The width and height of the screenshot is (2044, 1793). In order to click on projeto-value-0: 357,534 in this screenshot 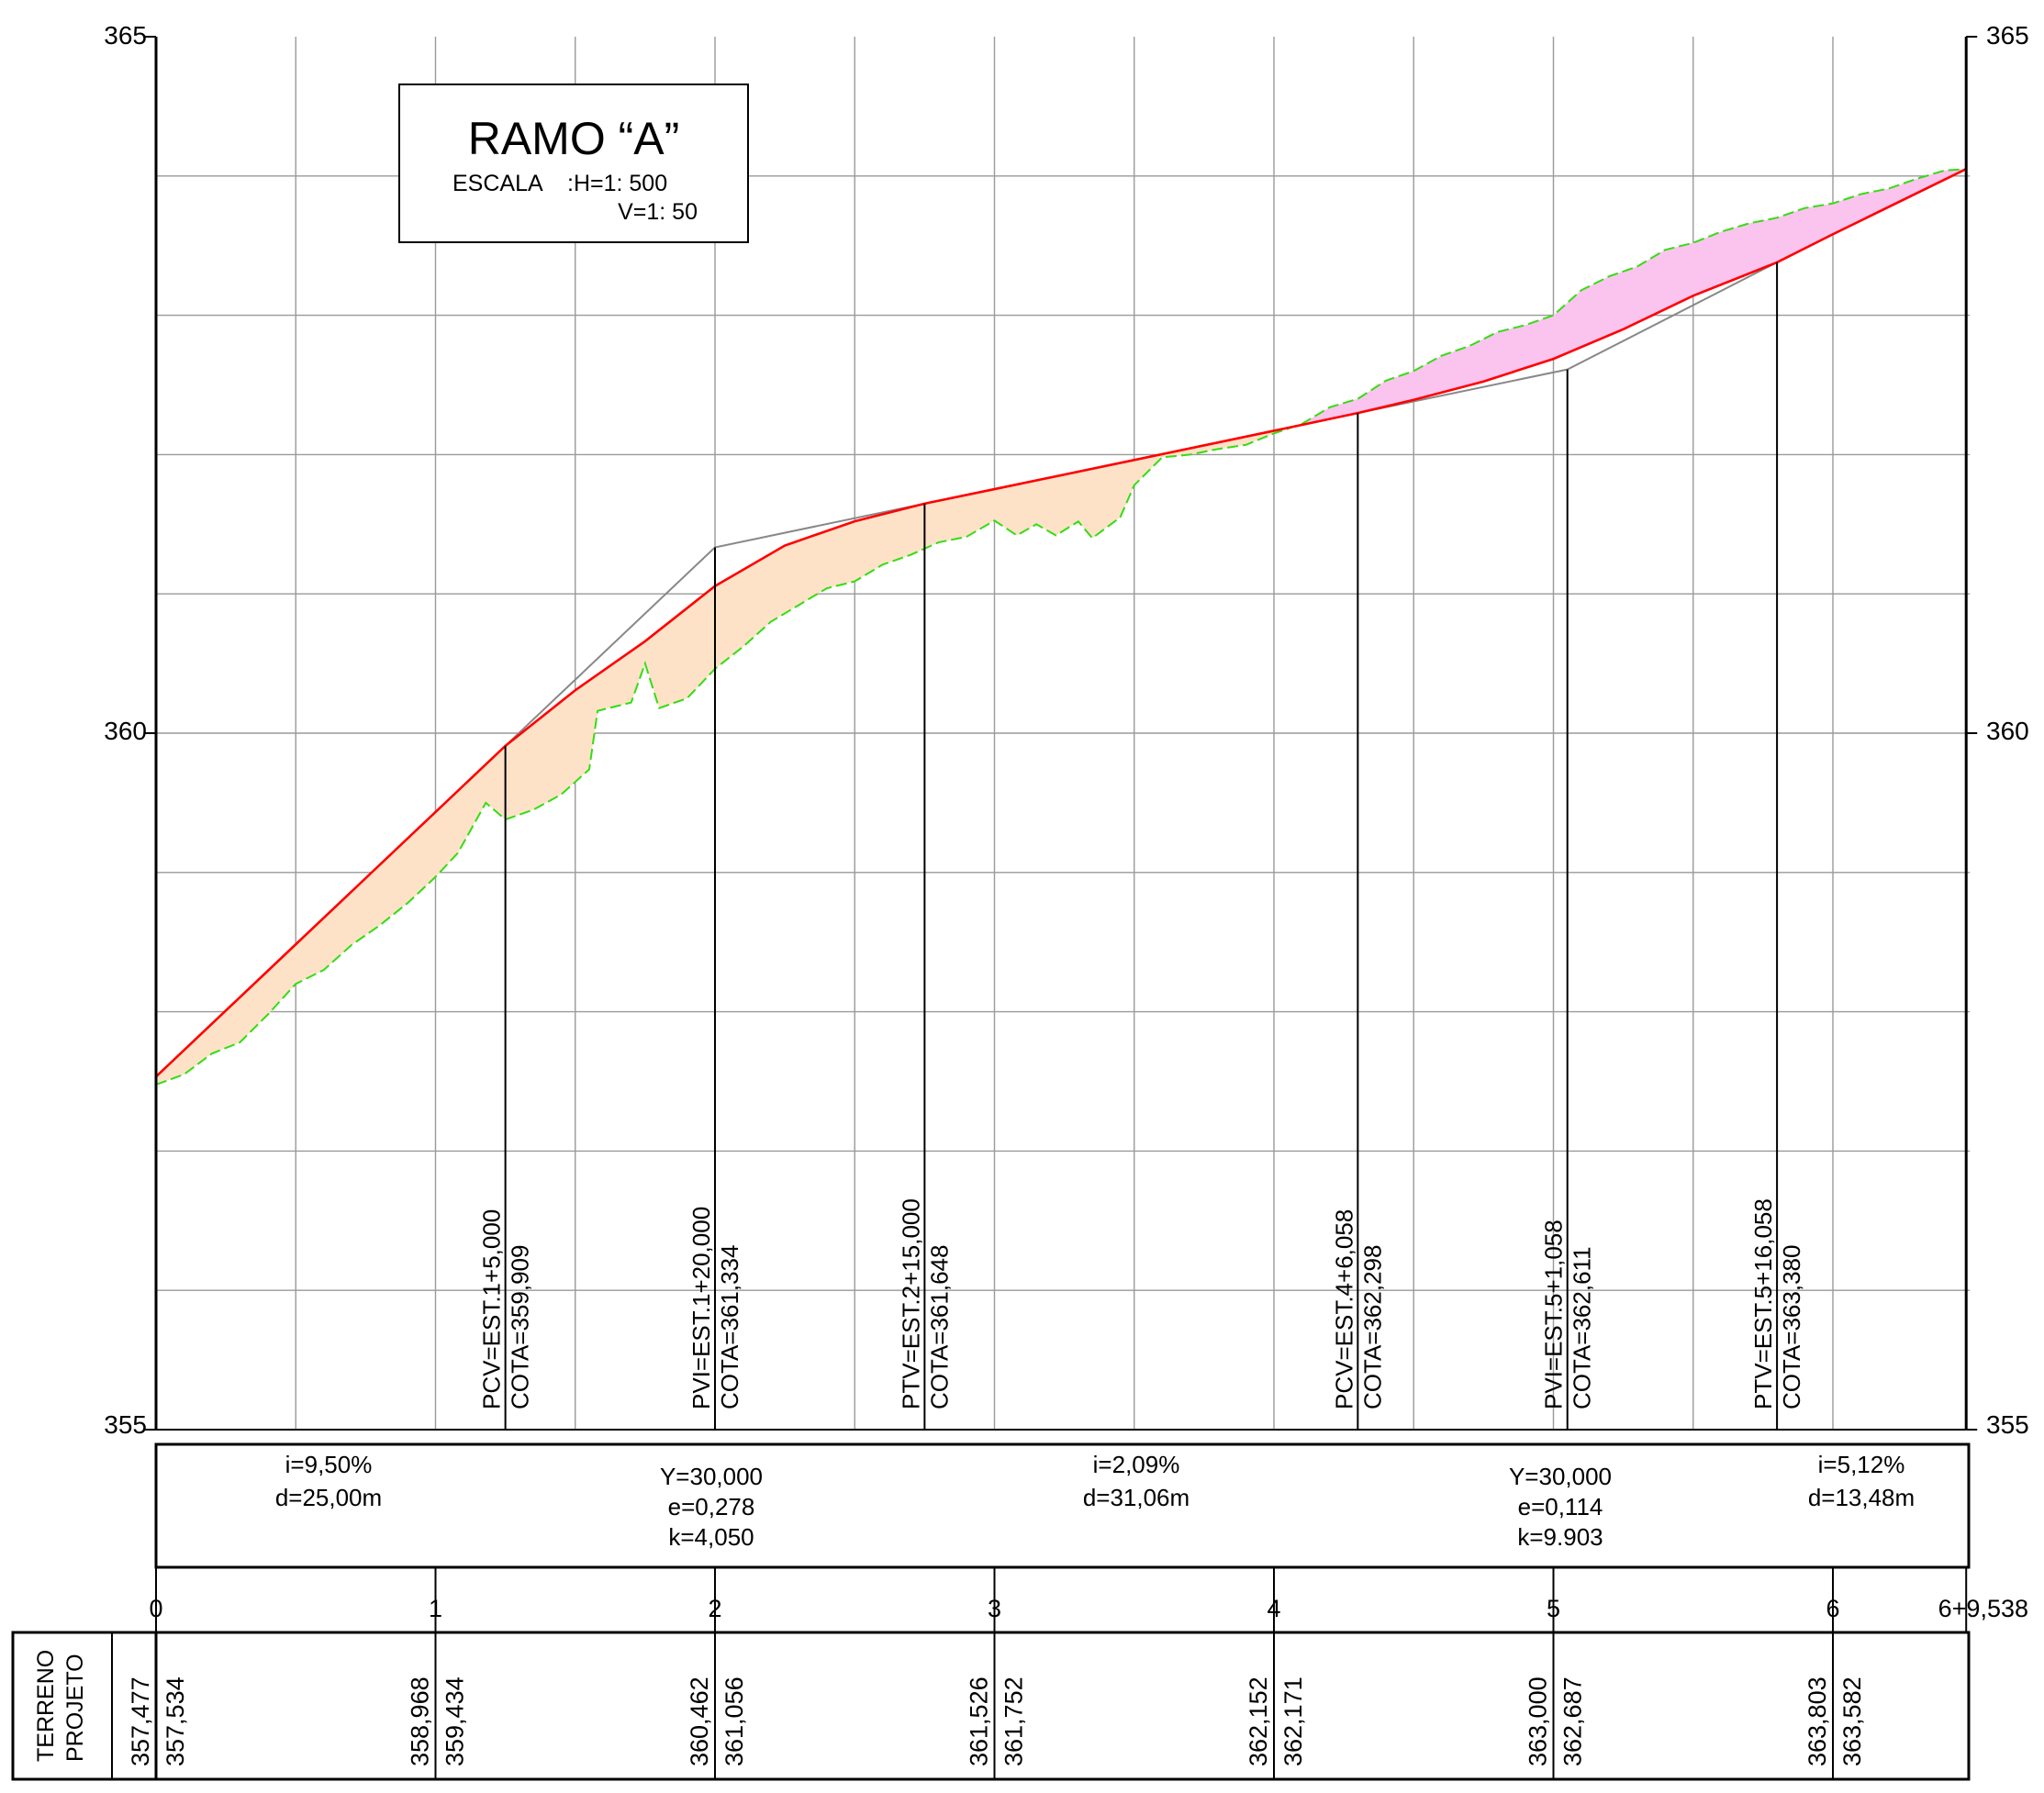, I will do `click(175, 1721)`.